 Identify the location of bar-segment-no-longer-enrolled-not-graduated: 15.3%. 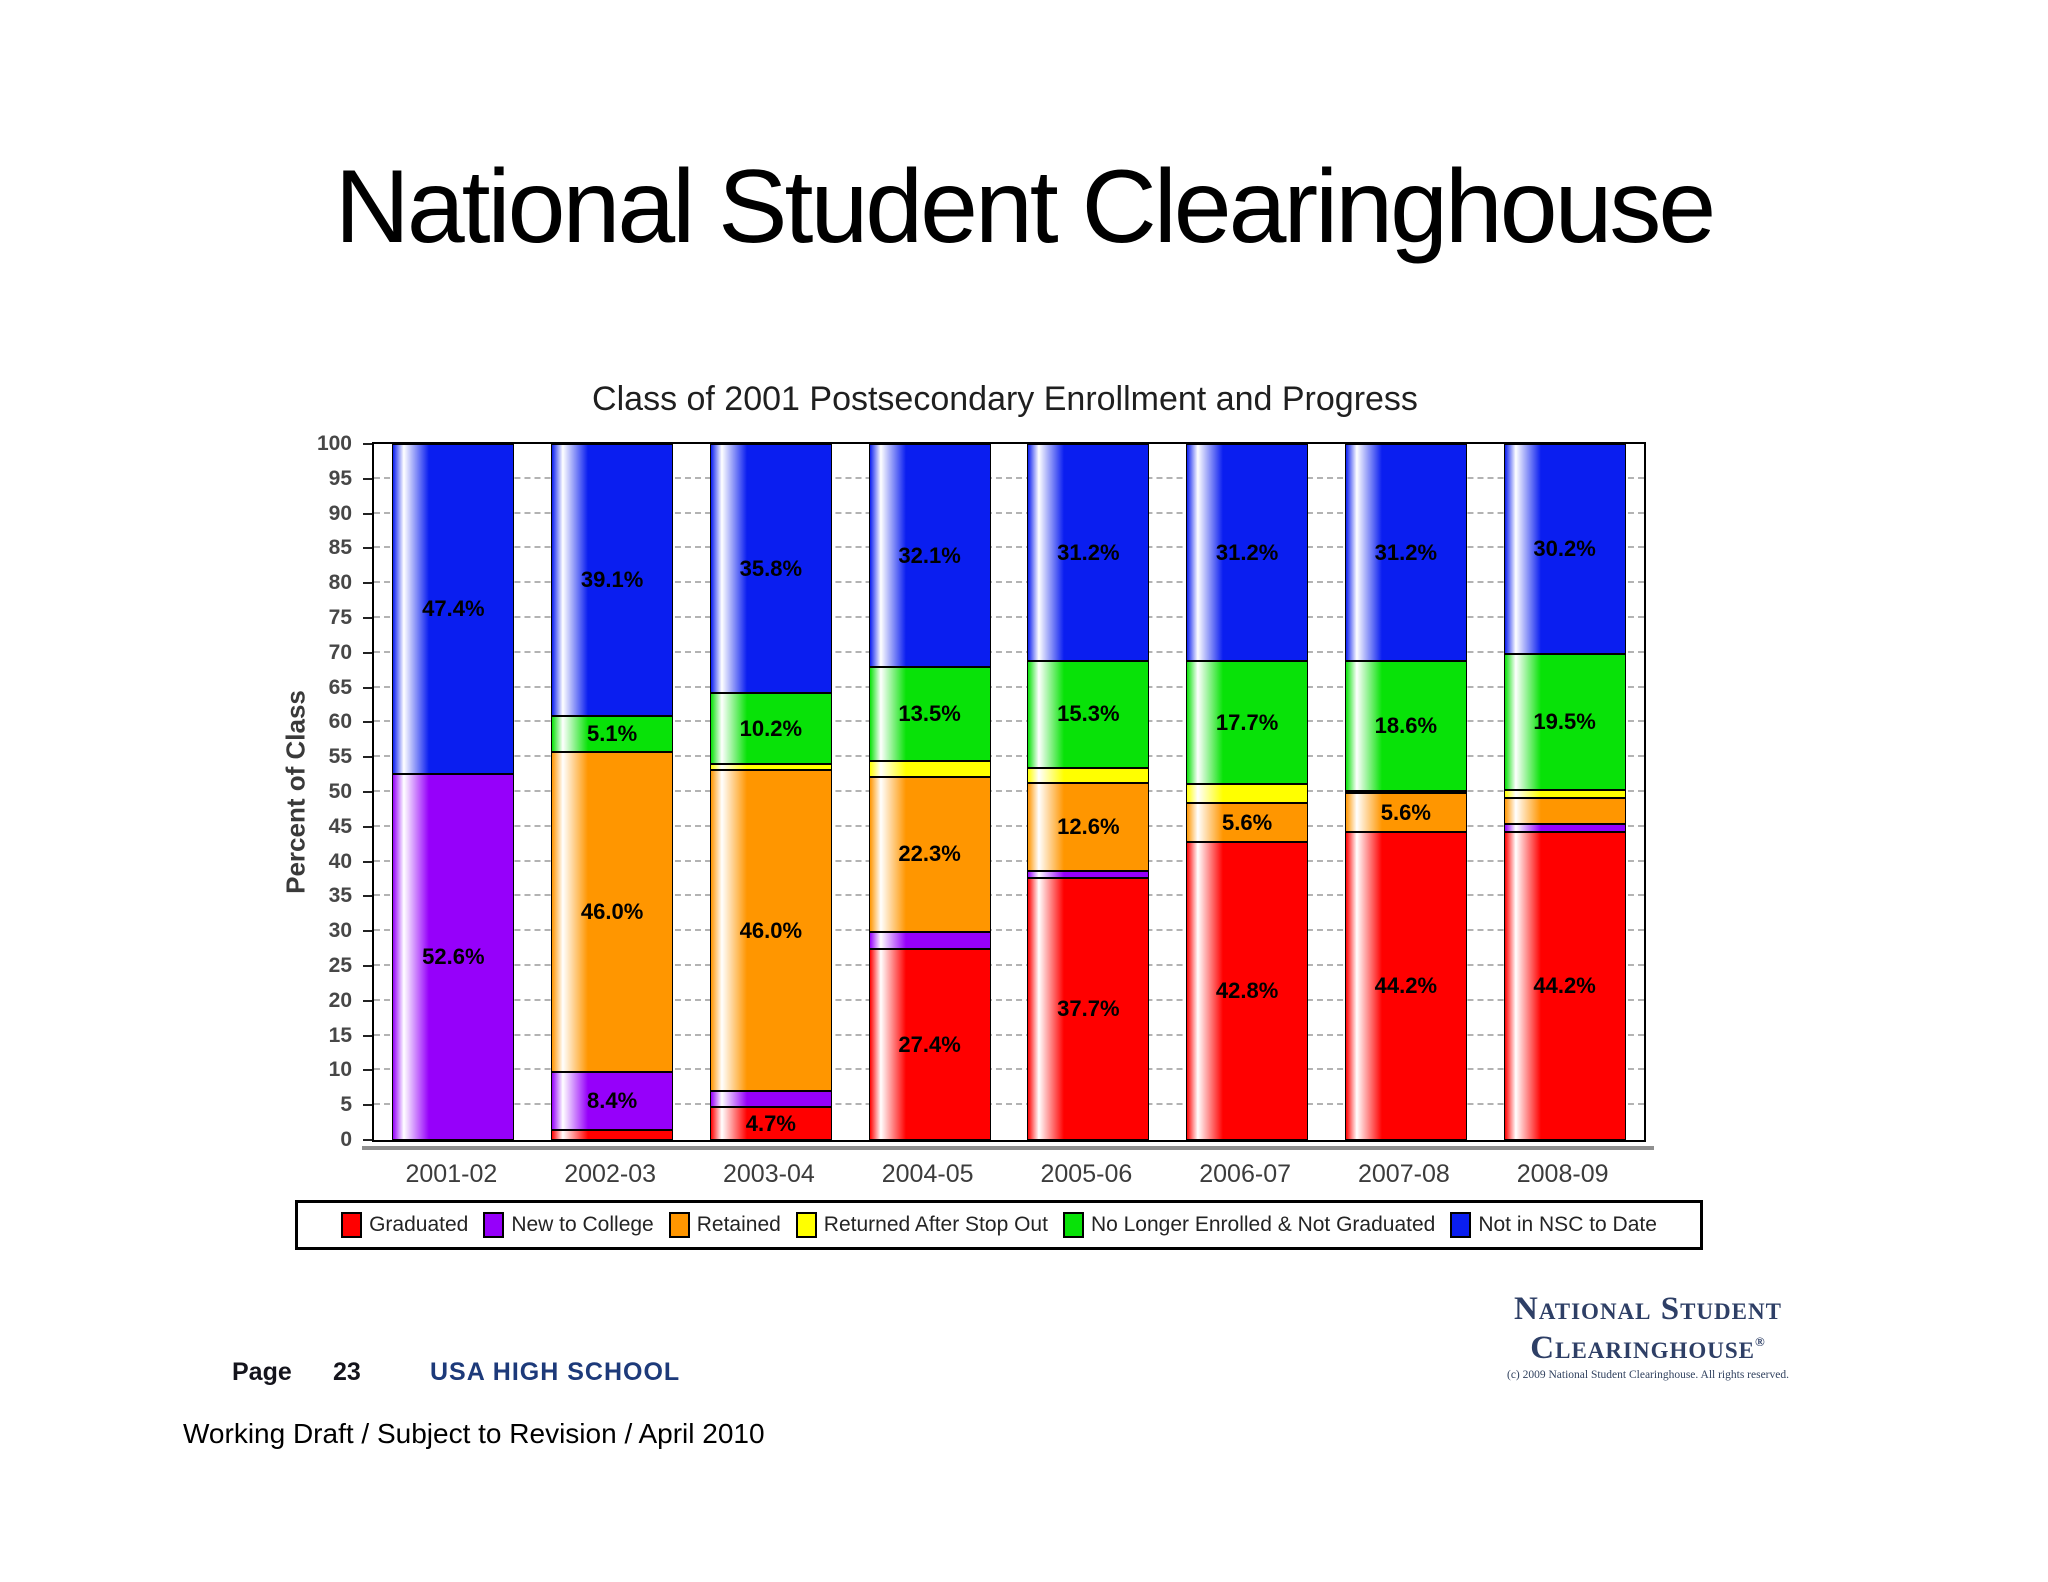
(1088, 714).